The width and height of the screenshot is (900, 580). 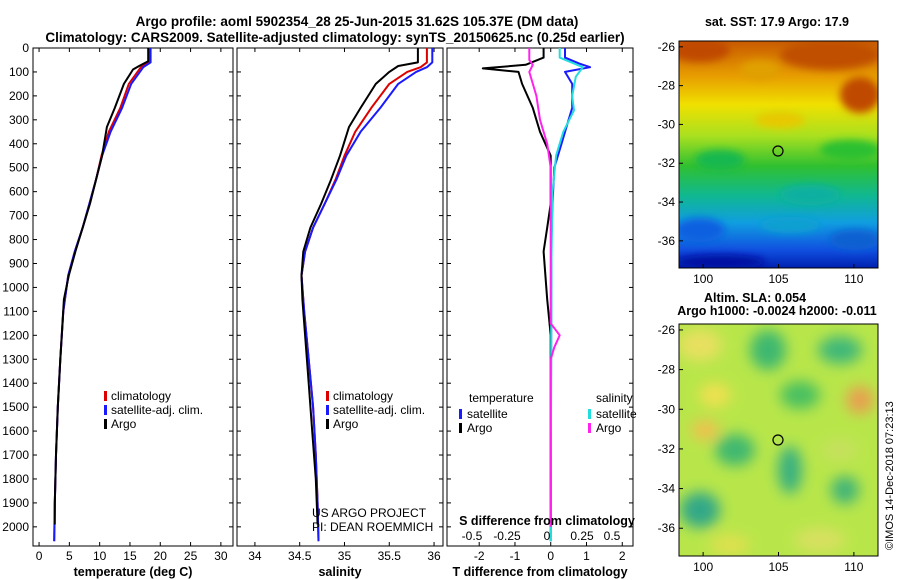 I want to click on salinity-diff-tick-label: 0.5, so click(x=612, y=536).